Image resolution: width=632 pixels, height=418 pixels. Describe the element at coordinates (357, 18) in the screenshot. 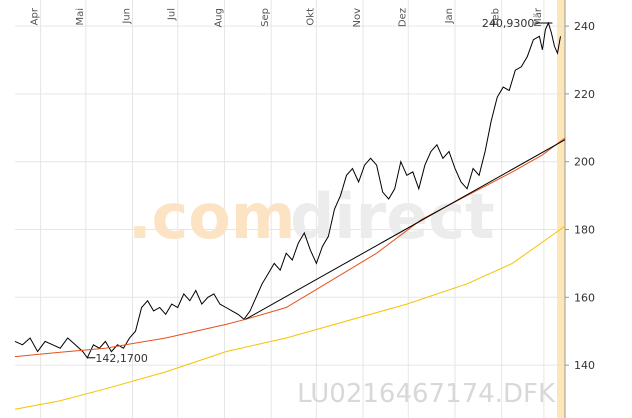

I see `x-tick-label: Nov` at that location.